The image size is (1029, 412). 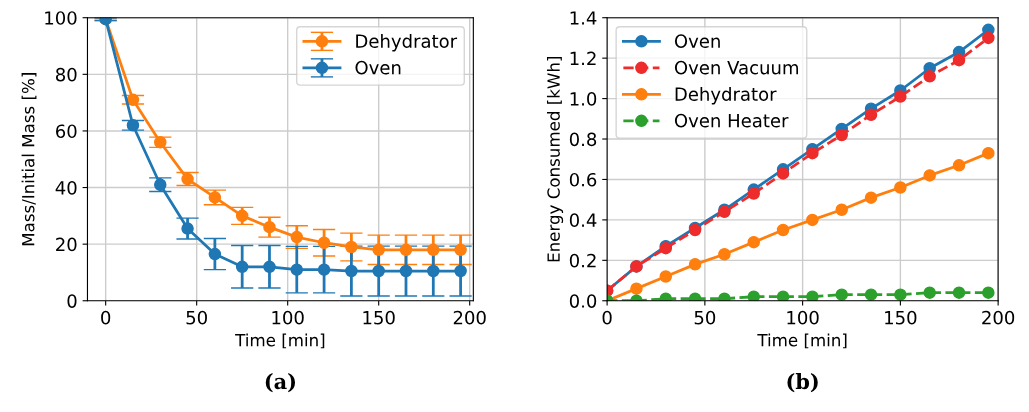 I want to click on y-axis-title: Mass/Initial Mass [%], so click(x=29, y=159).